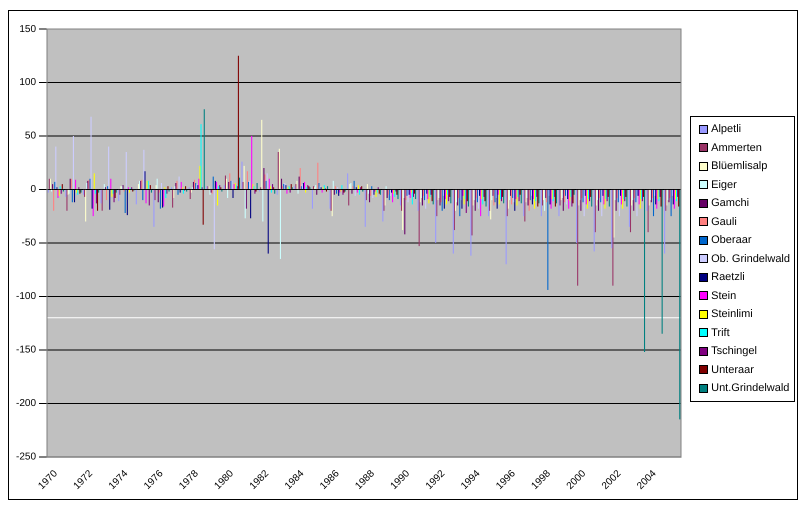 Image resolution: width=806 pixels, height=507 pixels. Describe the element at coordinates (732, 314) in the screenshot. I see `legend-label: Steinlimi` at that location.